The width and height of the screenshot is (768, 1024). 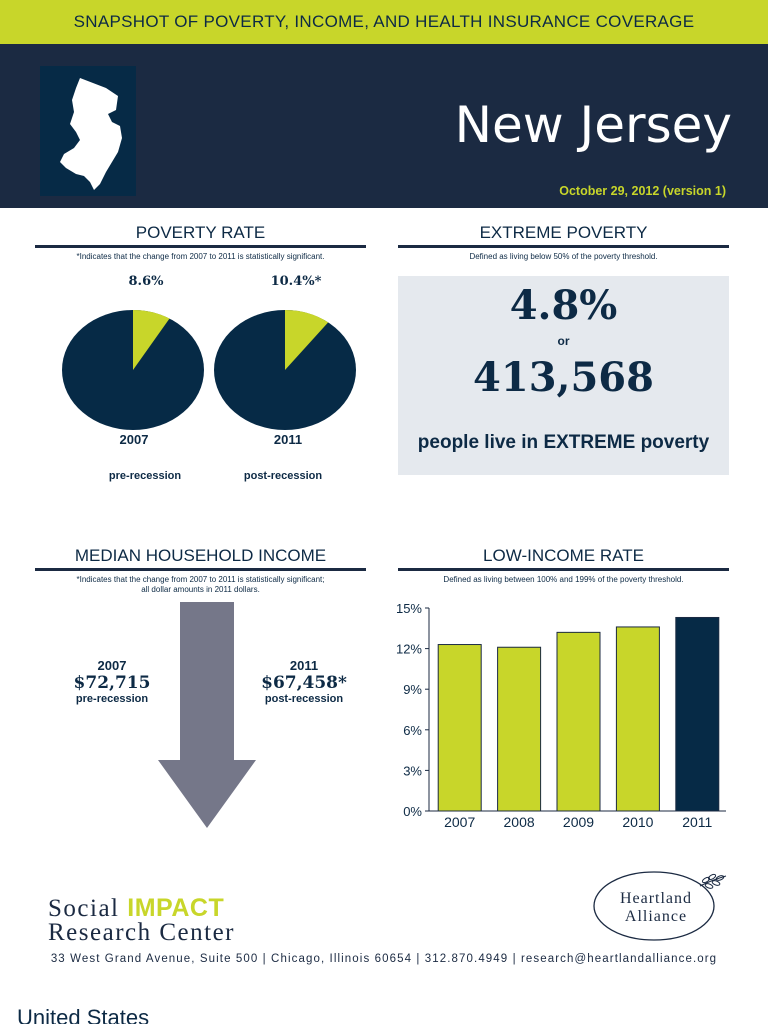 What do you see at coordinates (412, 811) in the screenshot?
I see `y-tick-label: 0%` at bounding box center [412, 811].